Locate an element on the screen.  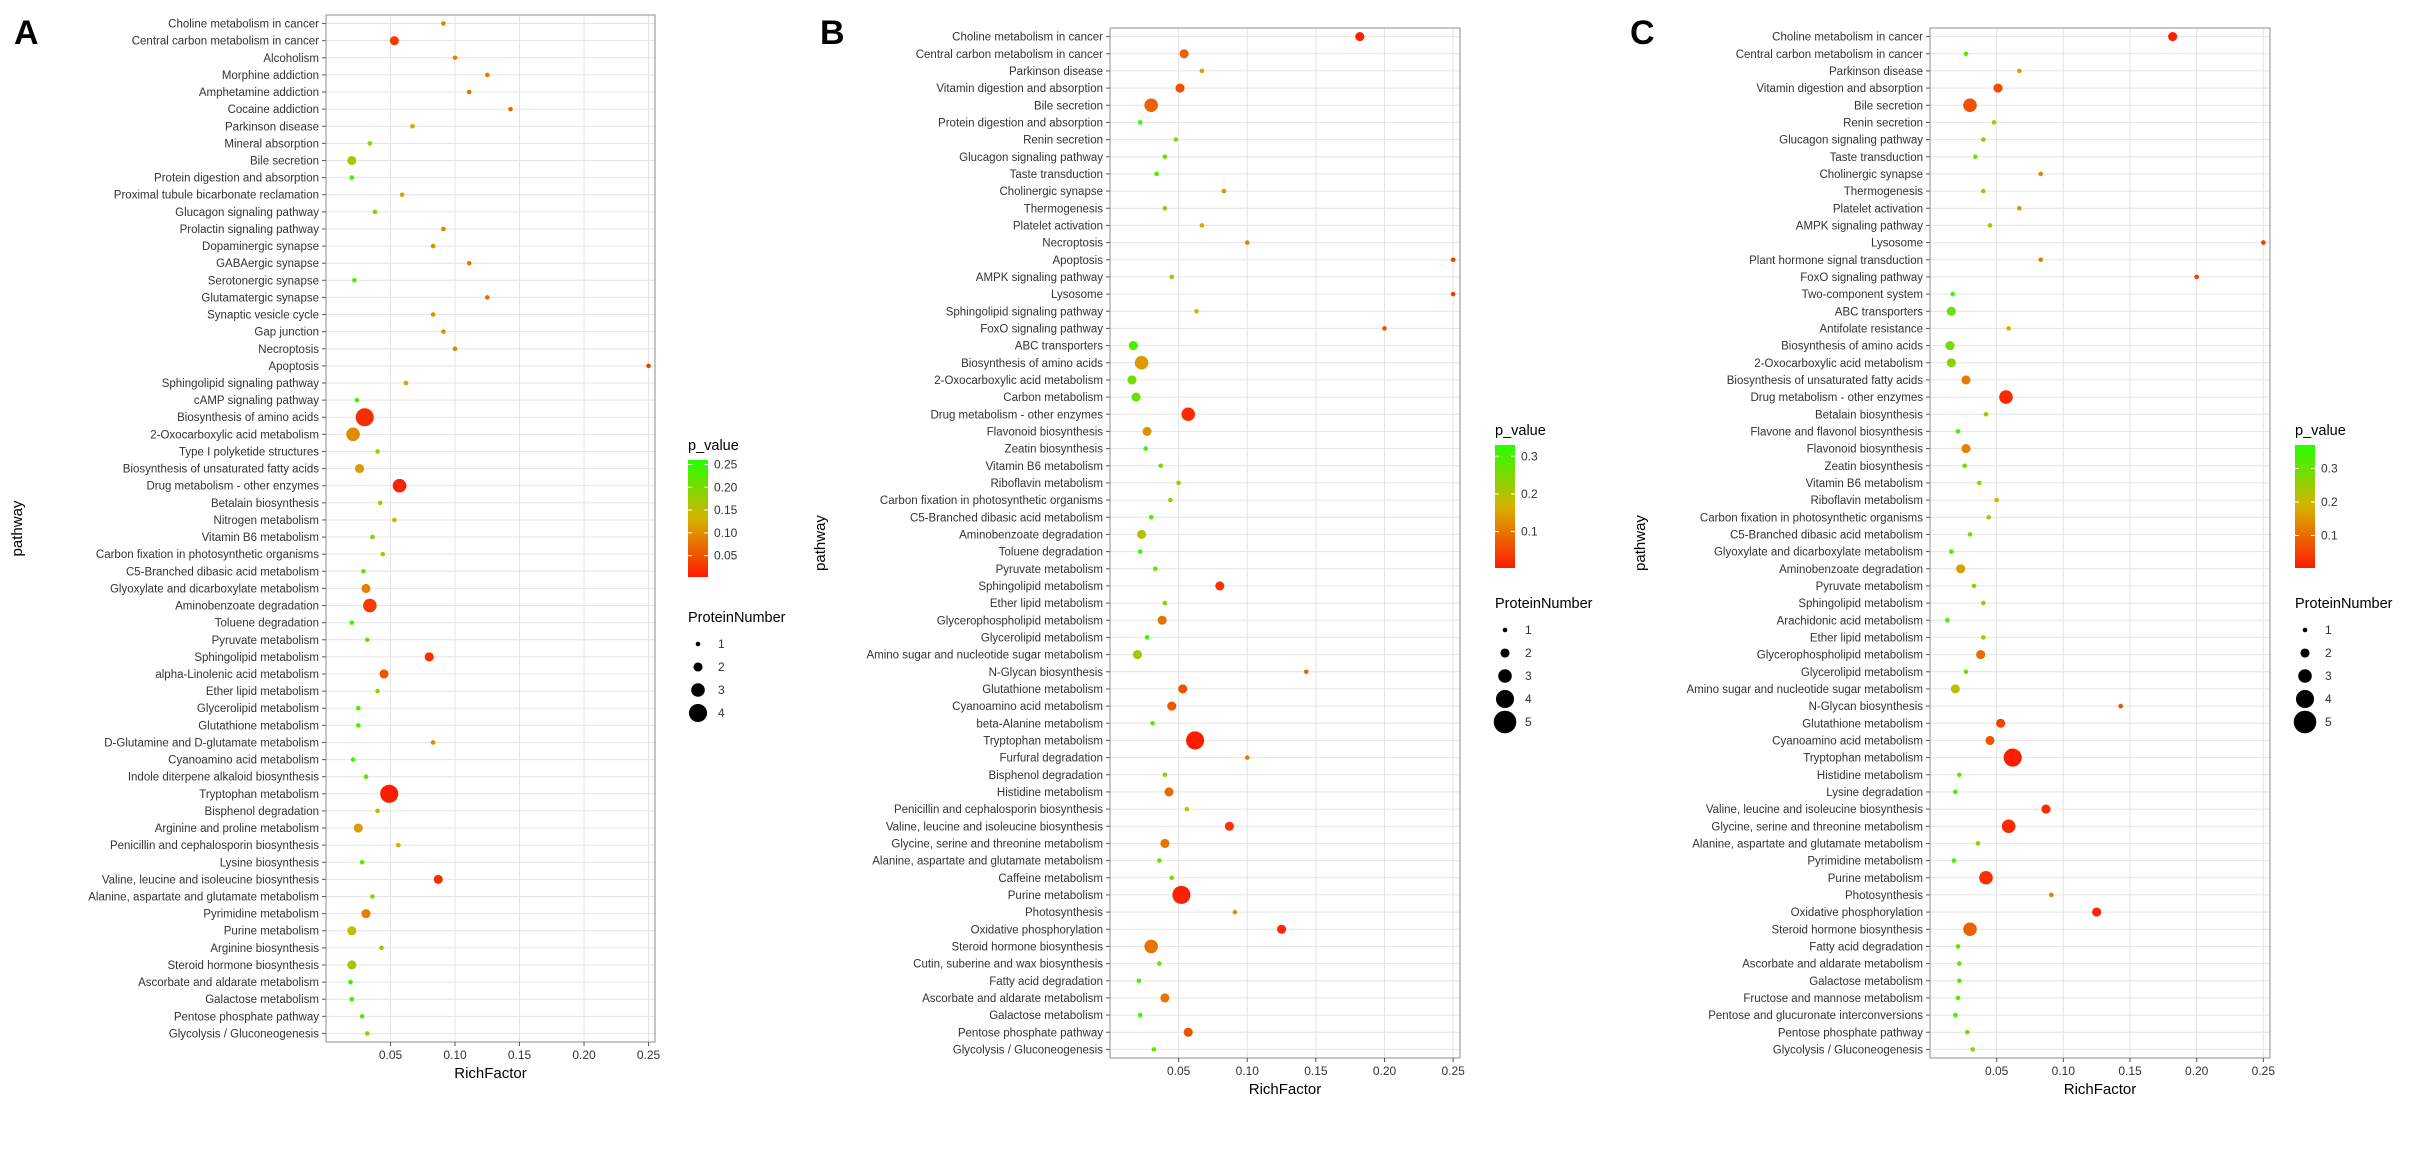
panel-a-pathway-label: Lysine biosynthesis is located at coordinates (270, 863).